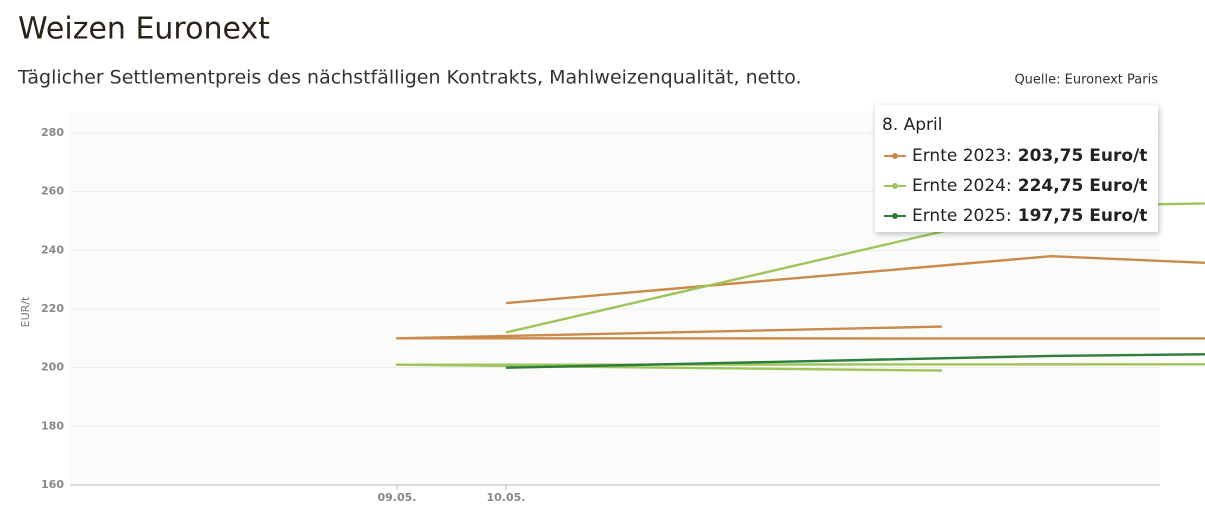 This screenshot has height=528, width=1205. I want to click on value-label: 224,75 Euro/t, so click(1083, 186).